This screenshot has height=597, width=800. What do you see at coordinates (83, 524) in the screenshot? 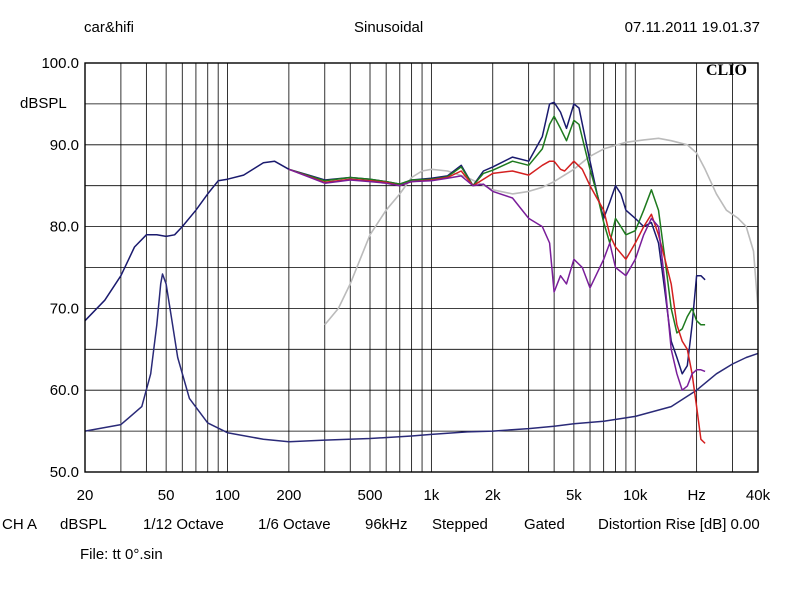
I see `unit-label: dBSPL` at bounding box center [83, 524].